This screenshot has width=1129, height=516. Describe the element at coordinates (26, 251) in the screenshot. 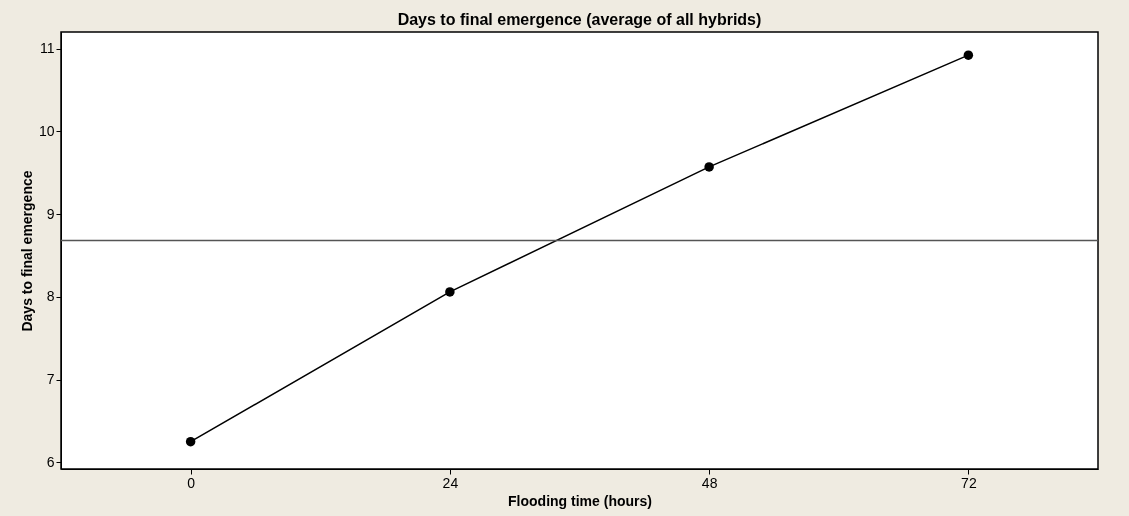

I see `y-axis-title: Days to final emergence` at that location.